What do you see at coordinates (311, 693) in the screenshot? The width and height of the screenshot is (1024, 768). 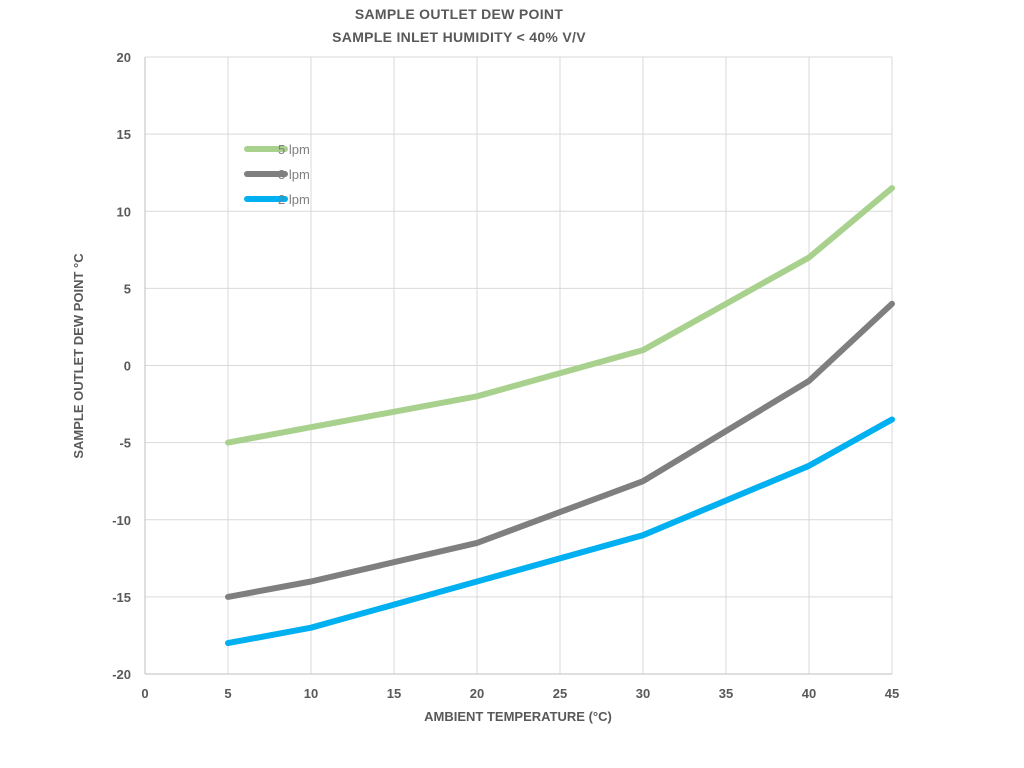 I see `x-tick-label: 10` at bounding box center [311, 693].